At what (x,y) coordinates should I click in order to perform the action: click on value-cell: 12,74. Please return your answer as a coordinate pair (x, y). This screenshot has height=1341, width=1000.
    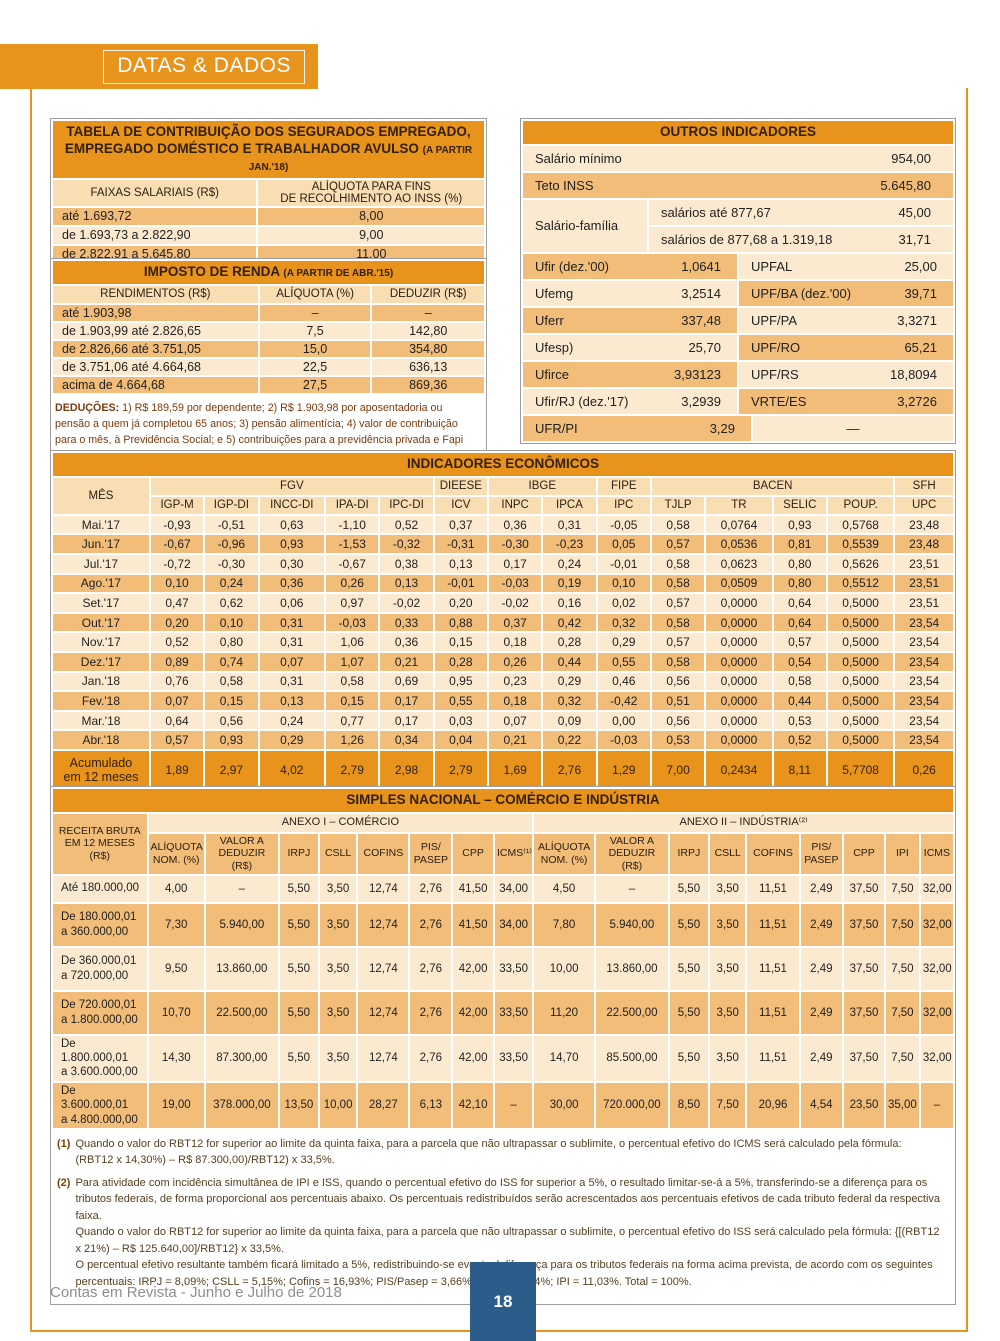
    Looking at the image, I should click on (383, 924).